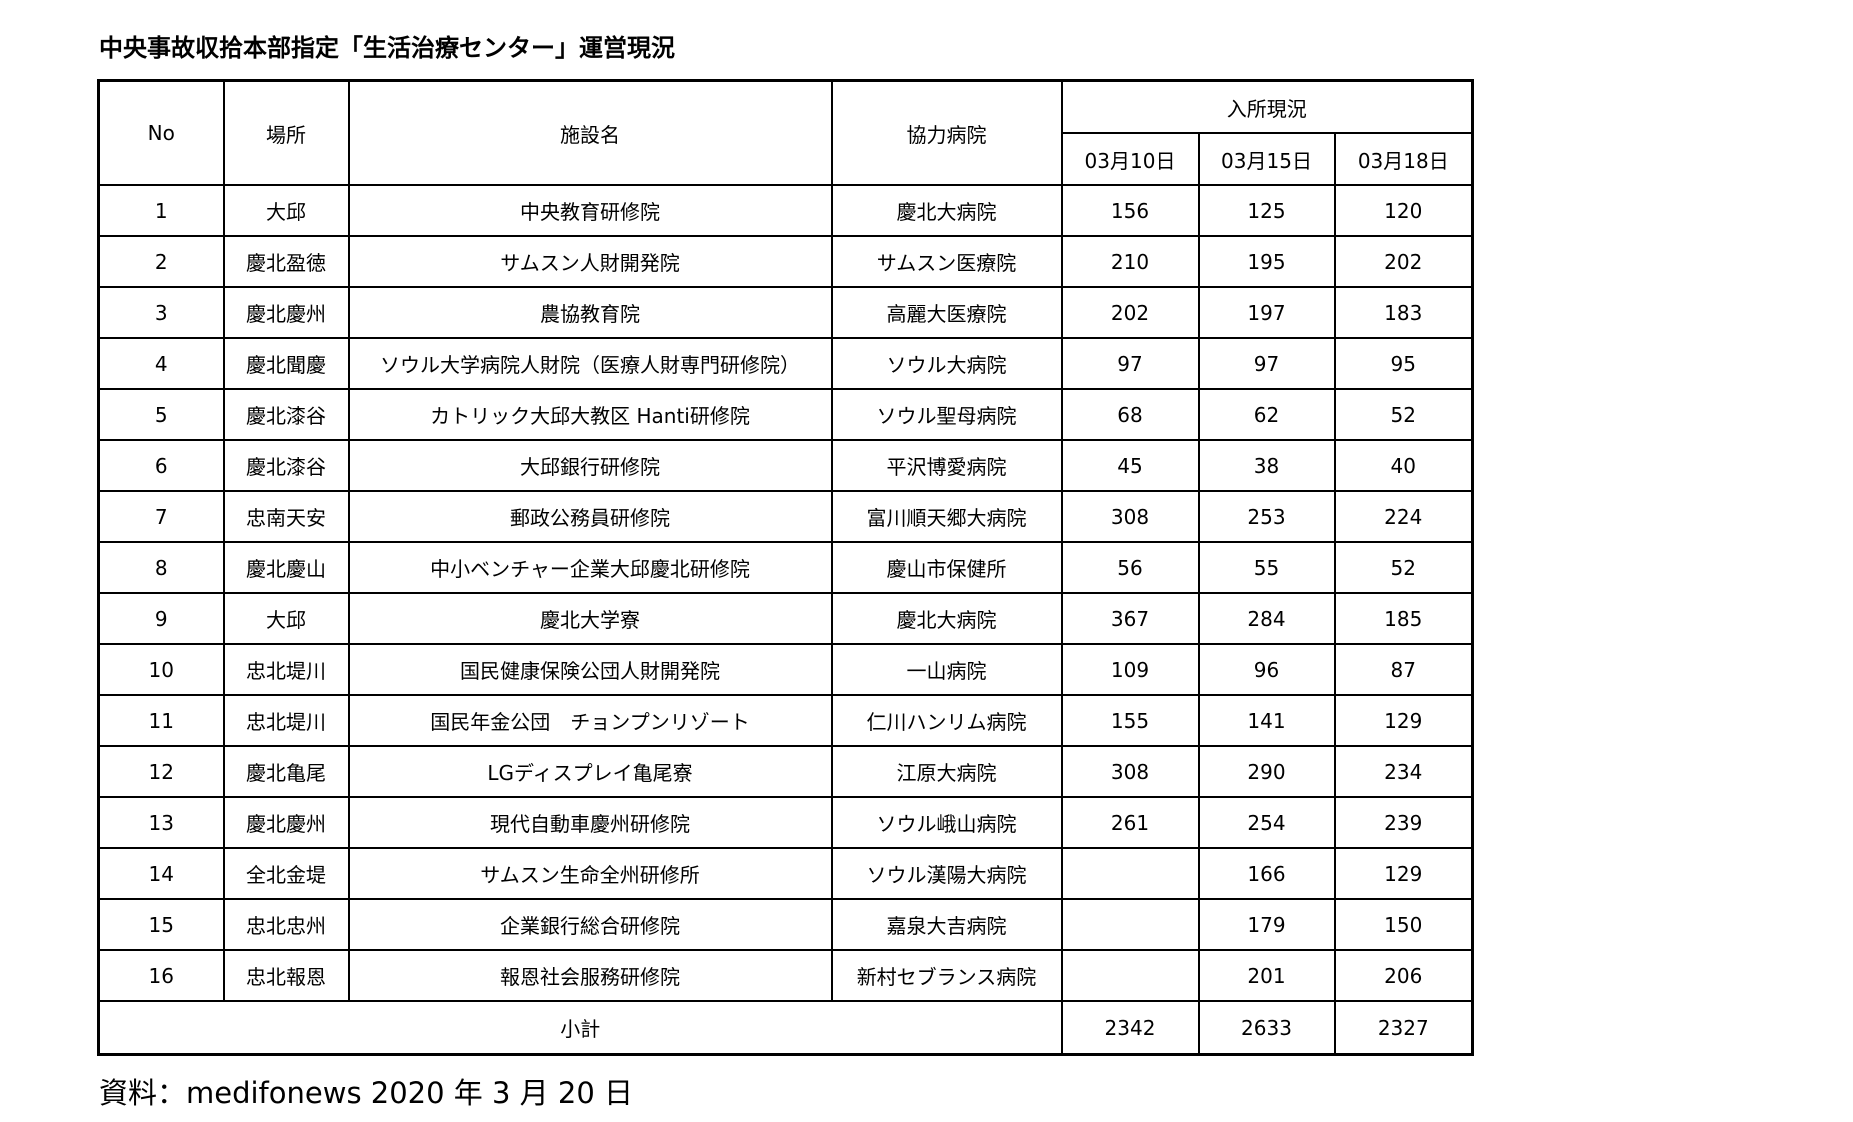 Image resolution: width=1853 pixels, height=1122 pixels. I want to click on cell-no: 8, so click(161, 567).